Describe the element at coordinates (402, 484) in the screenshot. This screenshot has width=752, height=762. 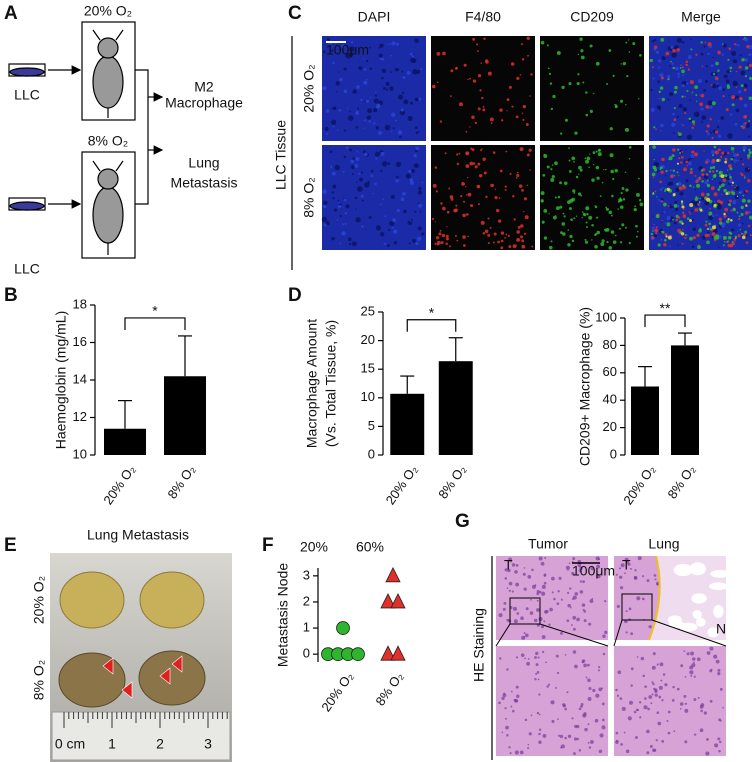
I see `x-tick-label: 20% O₂` at that location.